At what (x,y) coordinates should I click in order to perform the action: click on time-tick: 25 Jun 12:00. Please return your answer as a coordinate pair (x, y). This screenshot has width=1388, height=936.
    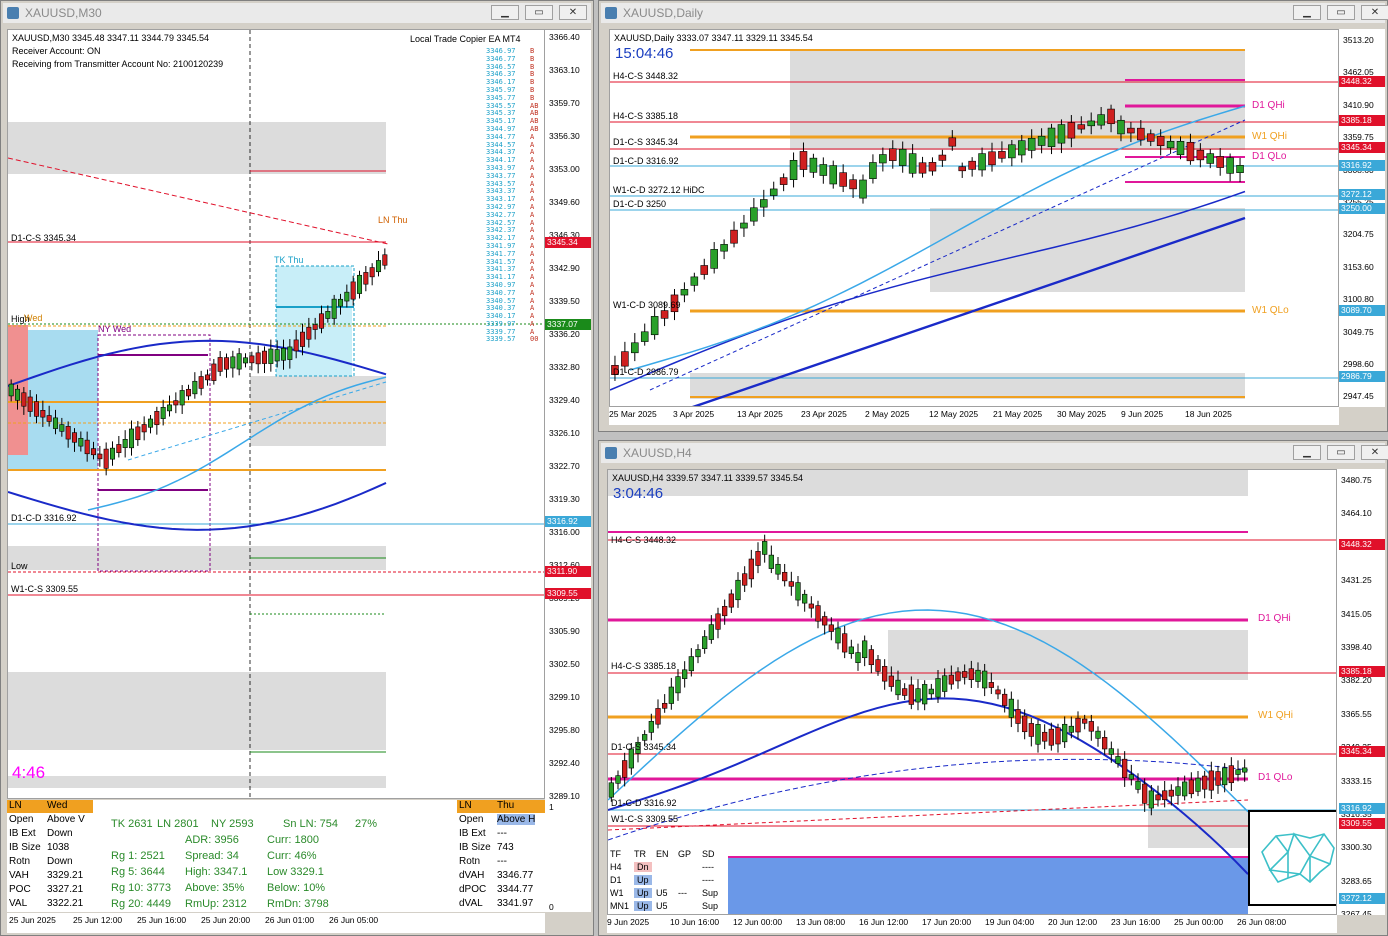
    Looking at the image, I should click on (98, 920).